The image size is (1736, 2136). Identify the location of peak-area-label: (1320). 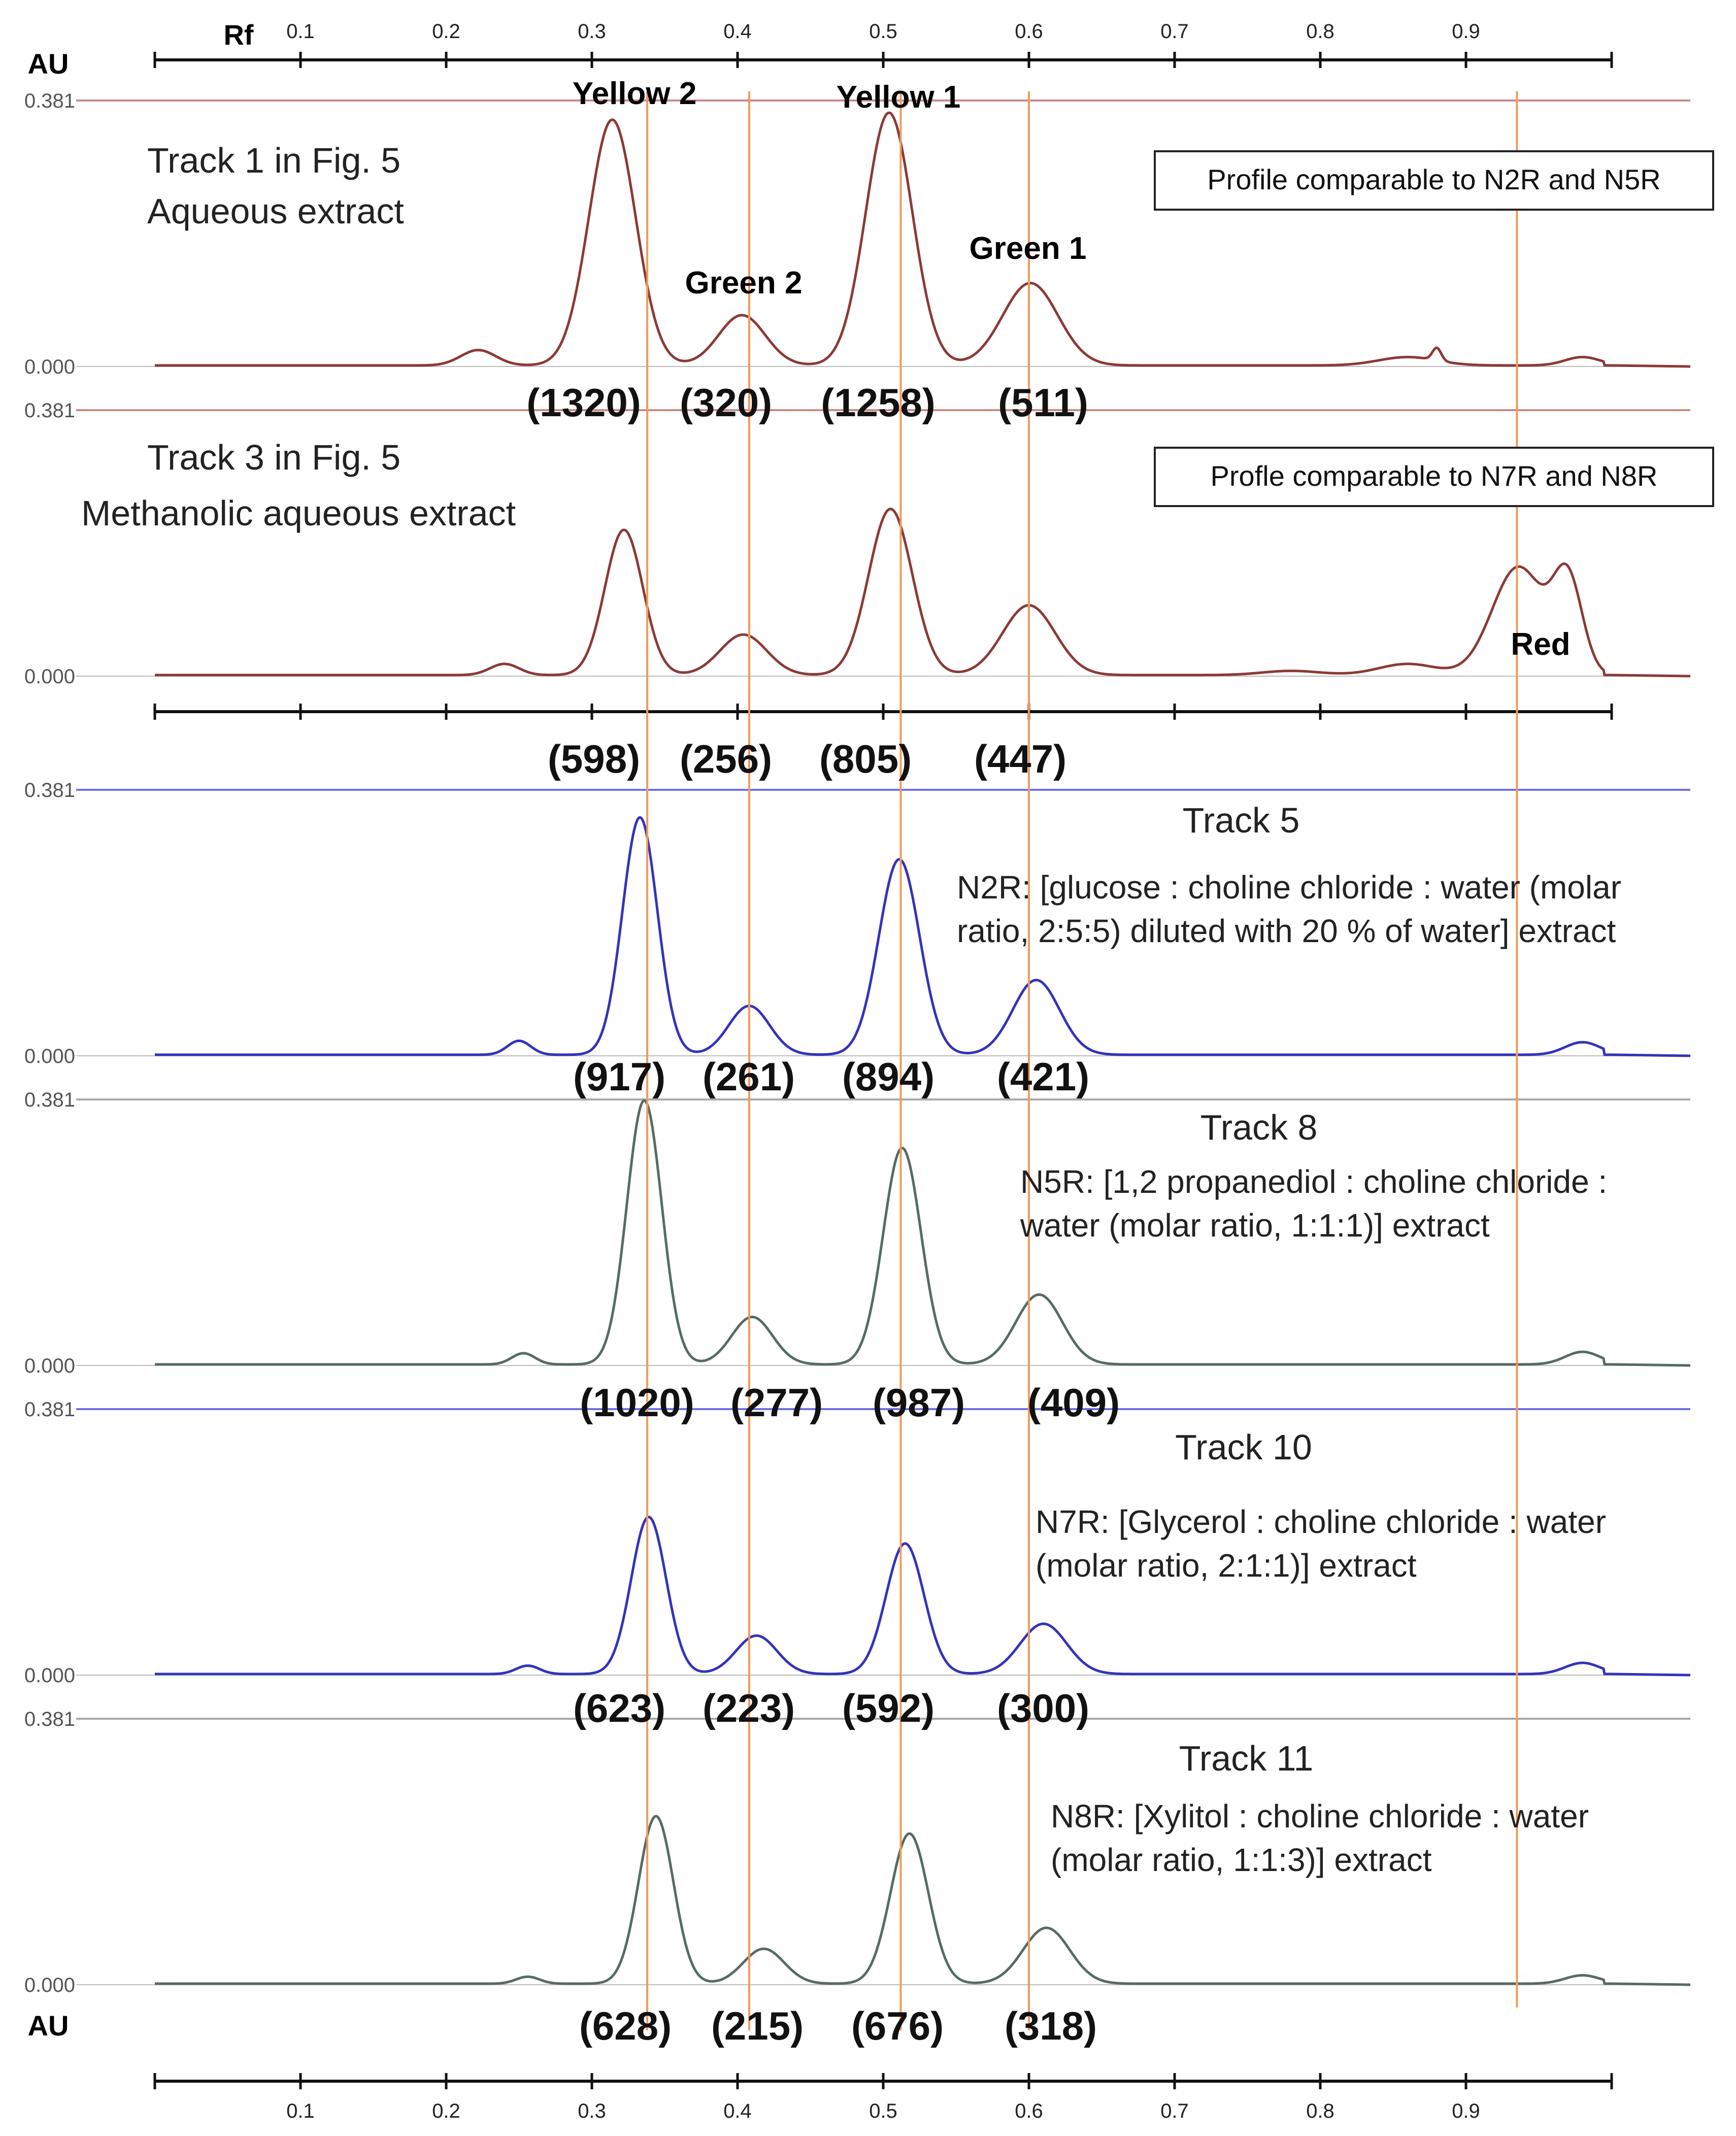
(583, 402).